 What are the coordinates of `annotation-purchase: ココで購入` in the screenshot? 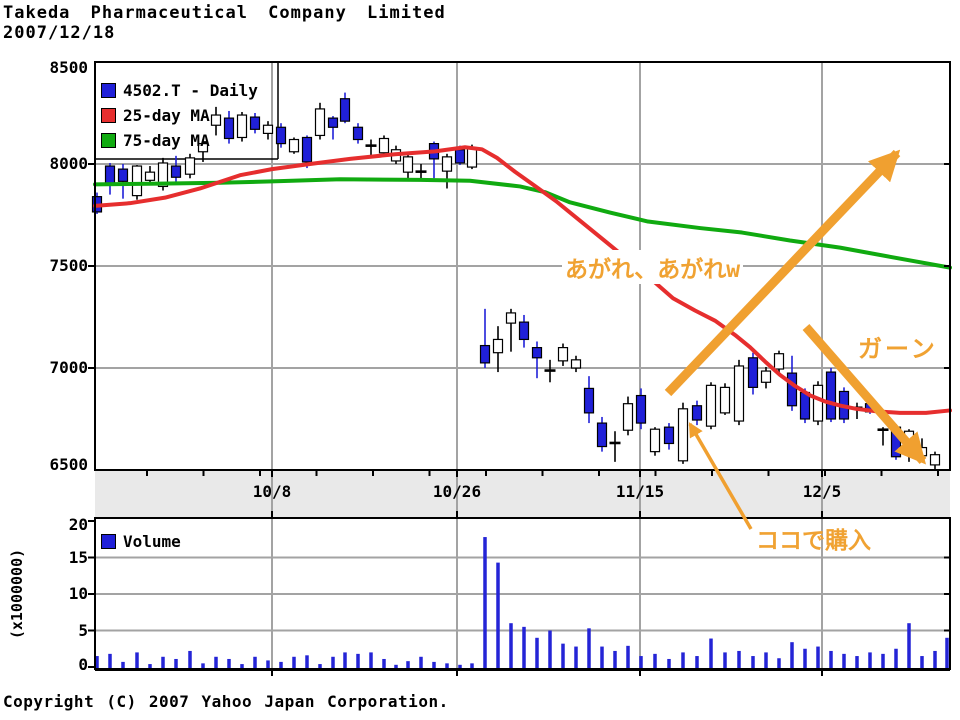 It's located at (813, 541).